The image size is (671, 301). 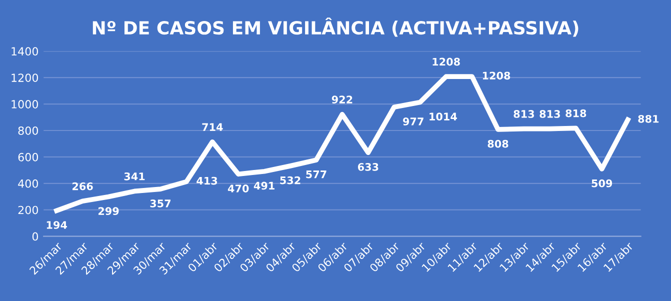 I want to click on data-label: 577, so click(x=316, y=174).